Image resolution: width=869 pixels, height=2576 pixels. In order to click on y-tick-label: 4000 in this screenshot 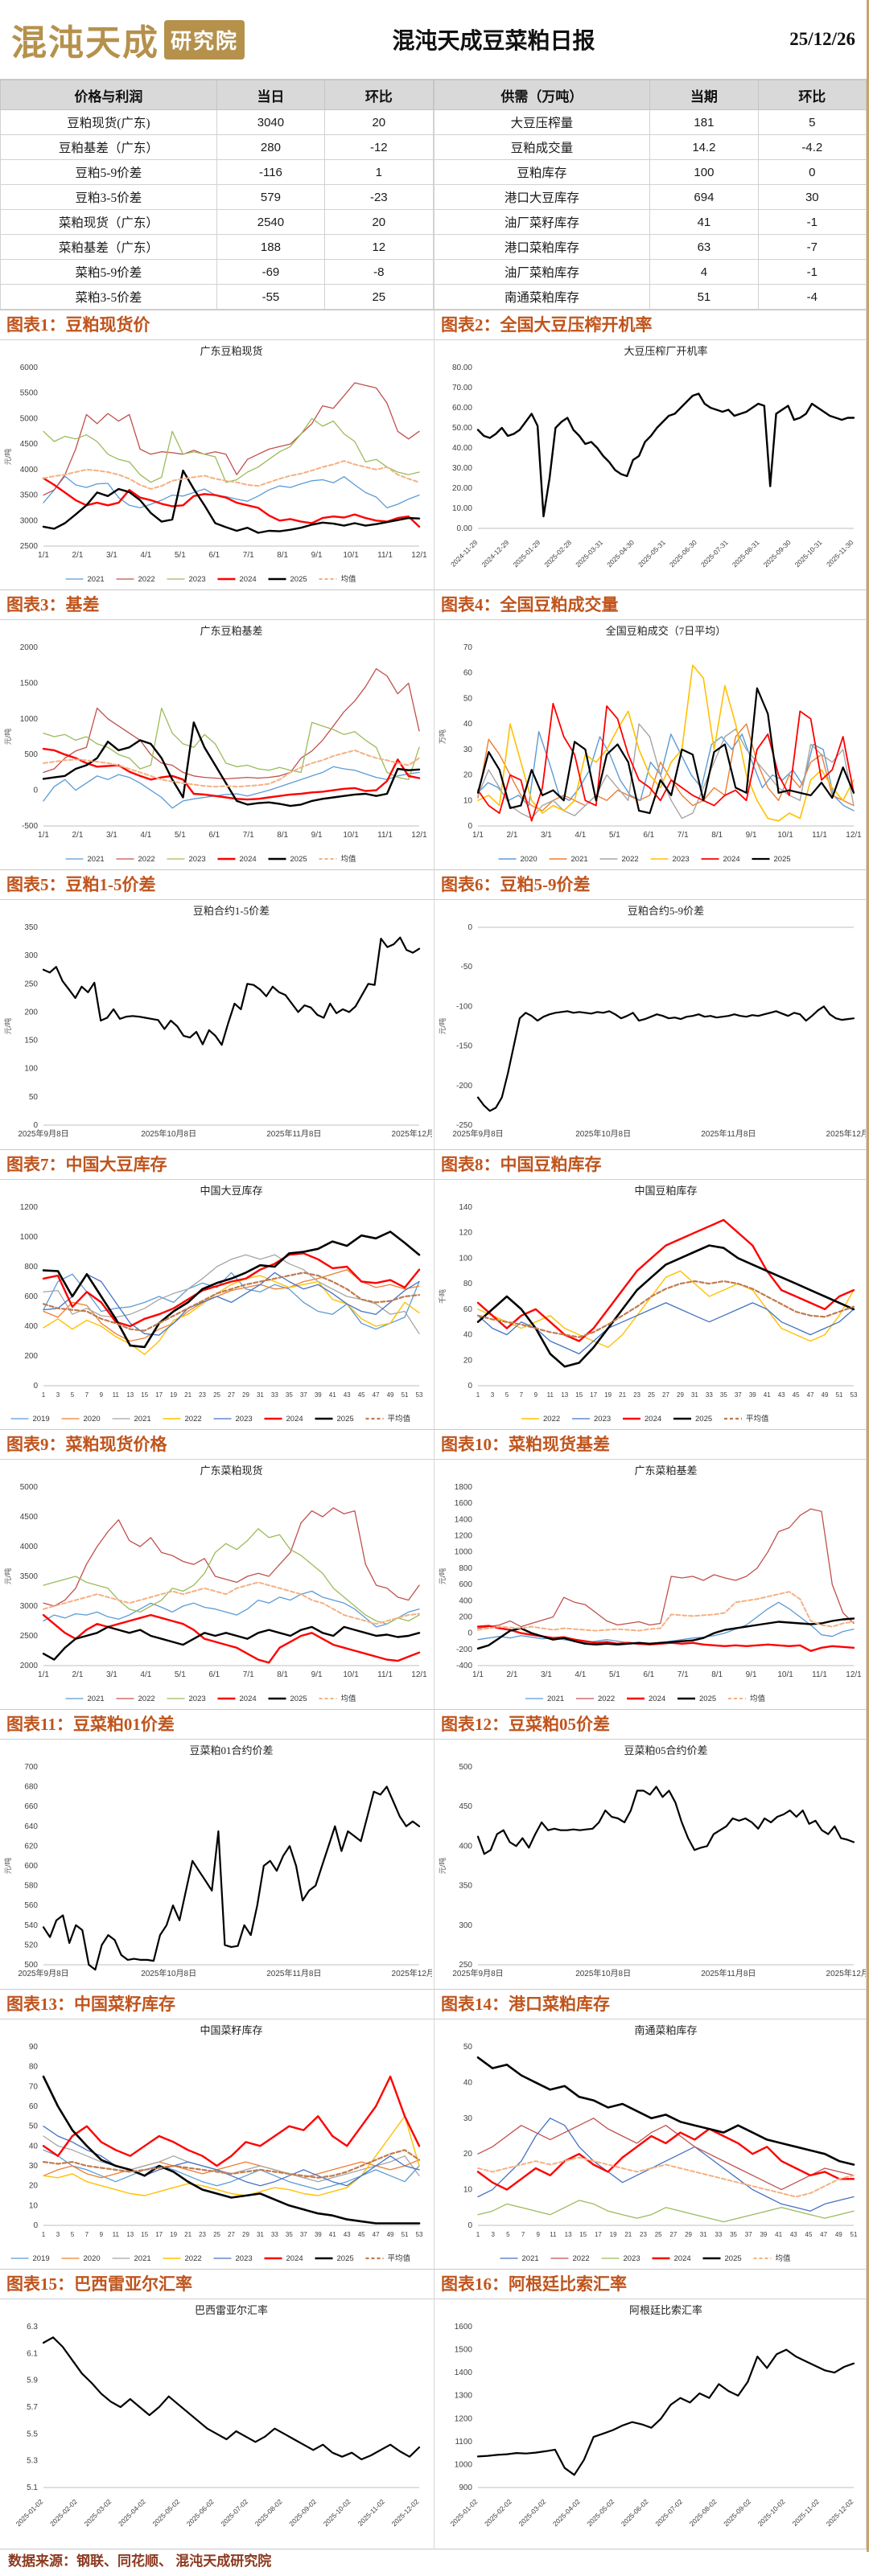, I will do `click(29, 1547)`.